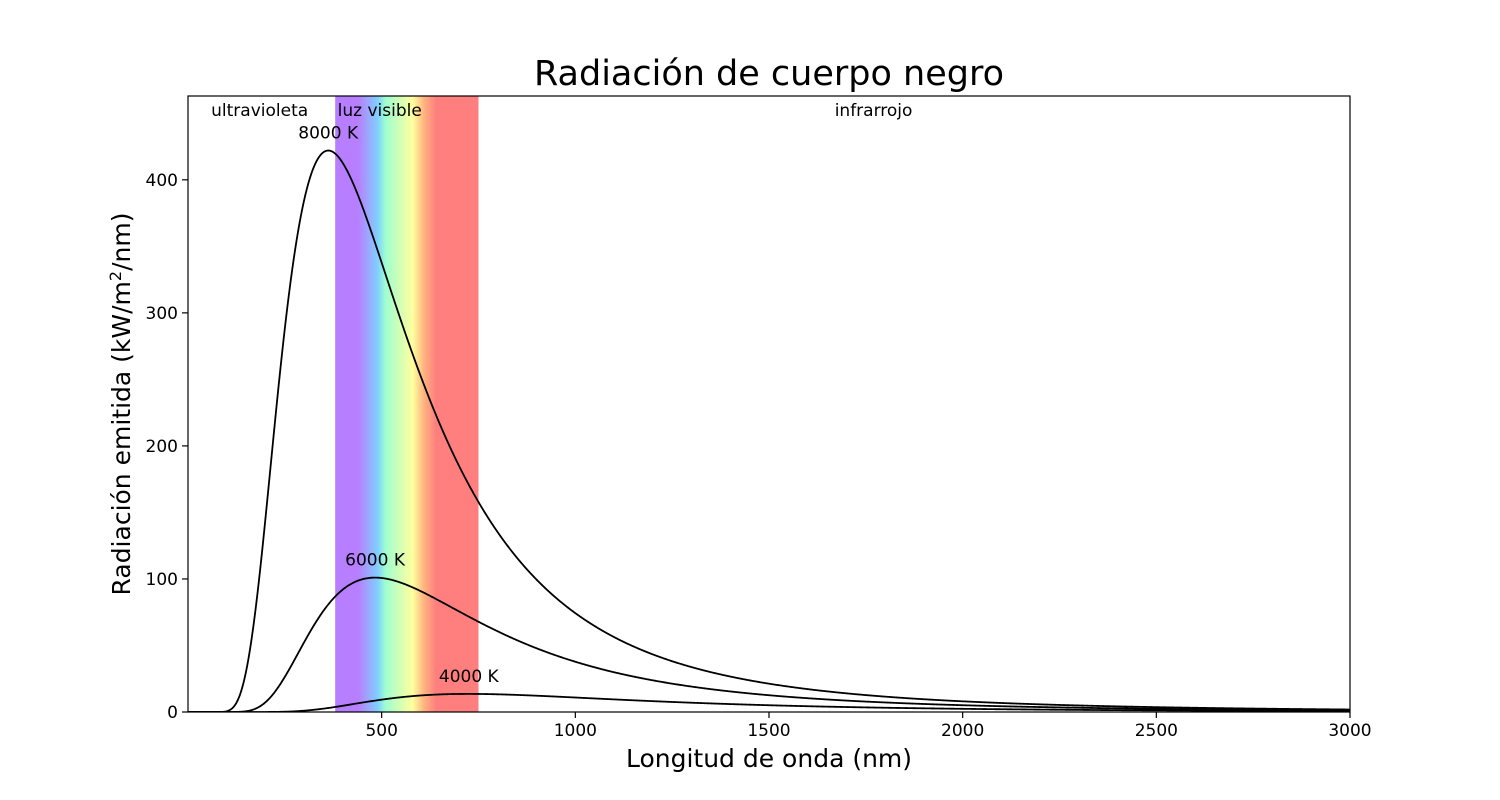  What do you see at coordinates (1156, 731) in the screenshot?
I see `x-tick-label-2500: 2500` at bounding box center [1156, 731].